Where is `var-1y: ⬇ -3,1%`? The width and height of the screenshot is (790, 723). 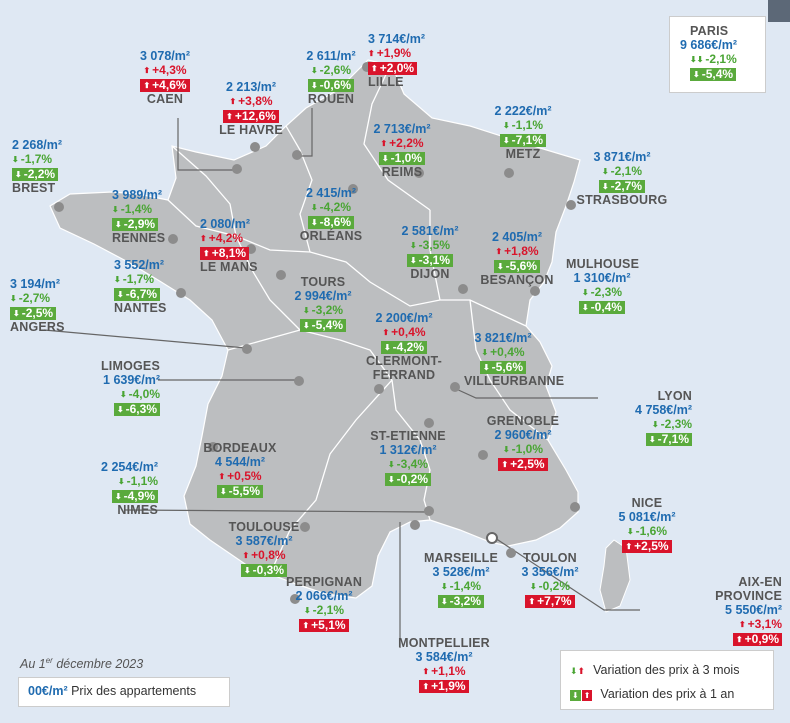
var-1y: ⬇ -3,1% is located at coordinates (430, 260).